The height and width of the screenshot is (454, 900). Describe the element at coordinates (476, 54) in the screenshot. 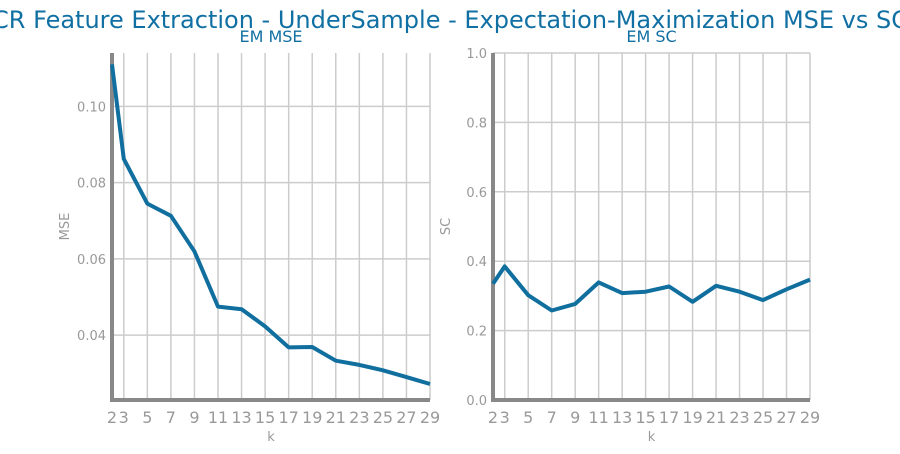

I see `sc-y-tick-label: 1.0` at that location.